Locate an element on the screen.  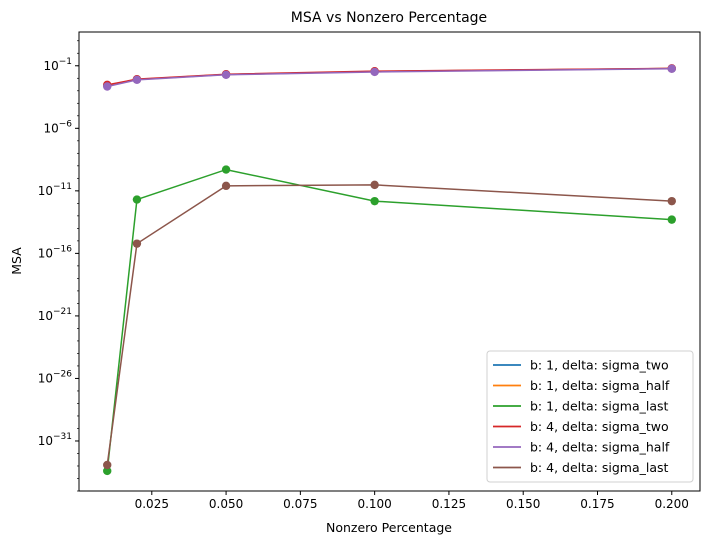
x-tick-label: 0.100 is located at coordinates (374, 504).